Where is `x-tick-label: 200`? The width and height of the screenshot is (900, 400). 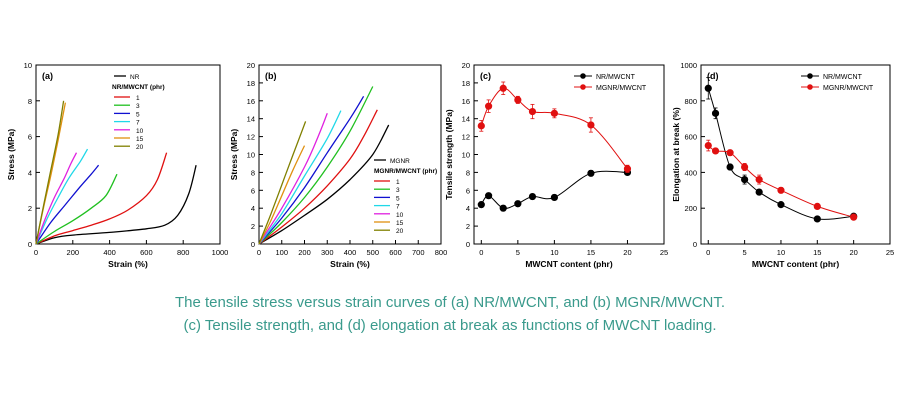
x-tick-label: 200 is located at coordinates (73, 252).